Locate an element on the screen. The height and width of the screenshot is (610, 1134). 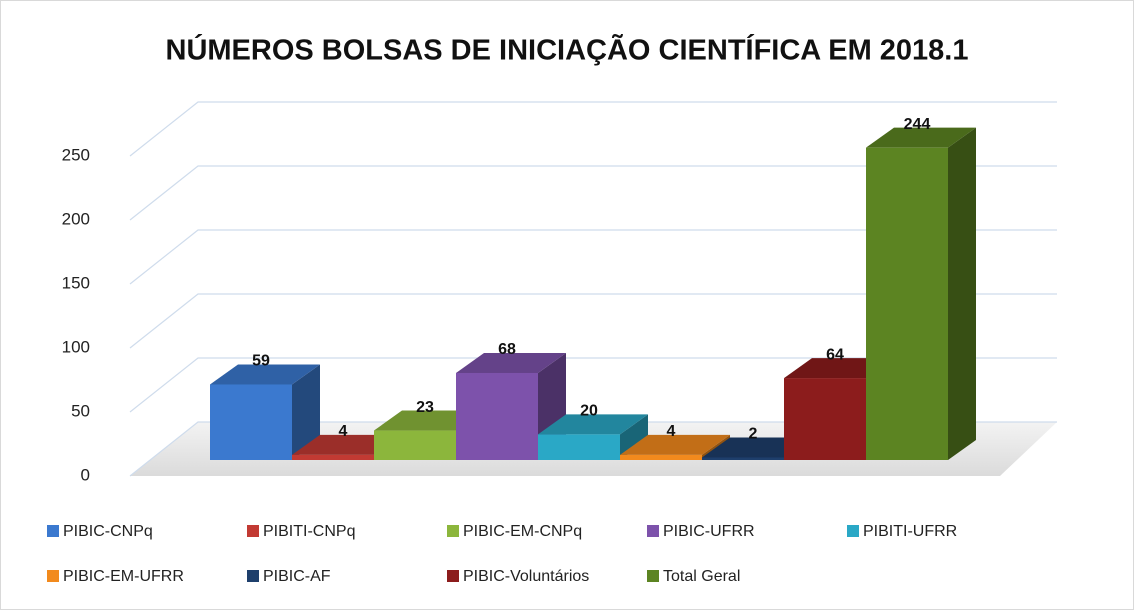
y-tick-label: 150 is located at coordinates (76, 282).